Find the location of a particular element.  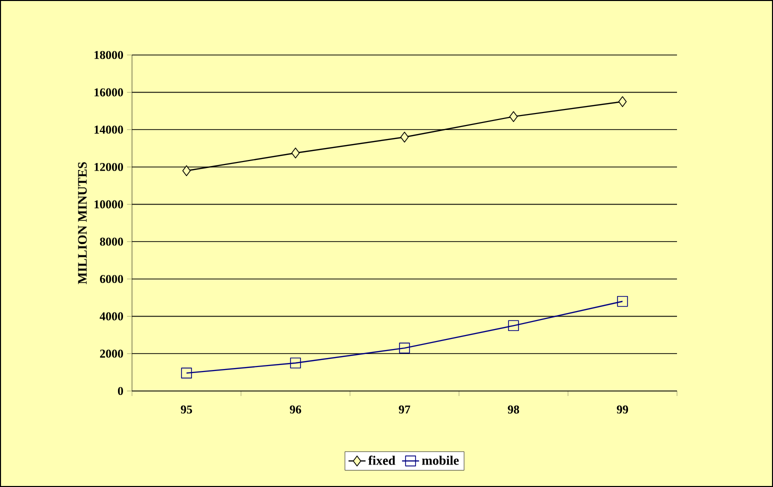

y-tick-label: 16000 is located at coordinates (109, 92).